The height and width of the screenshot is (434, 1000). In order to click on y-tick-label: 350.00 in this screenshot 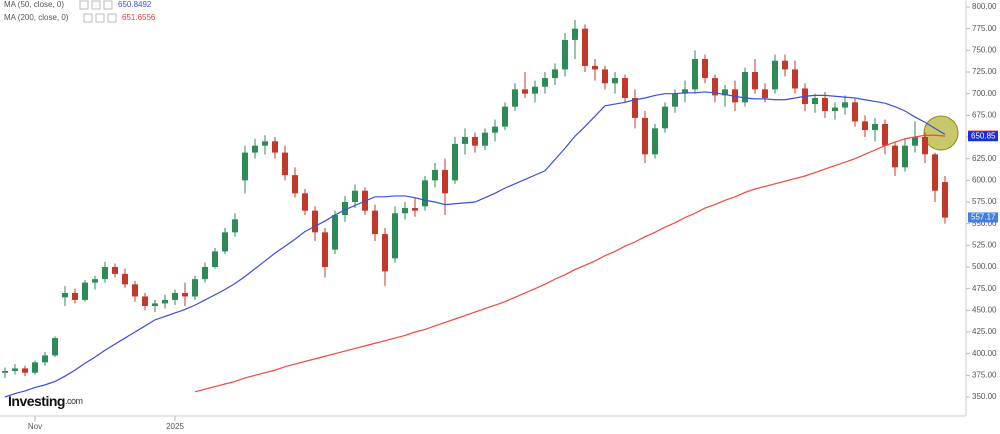, I will do `click(984, 396)`.